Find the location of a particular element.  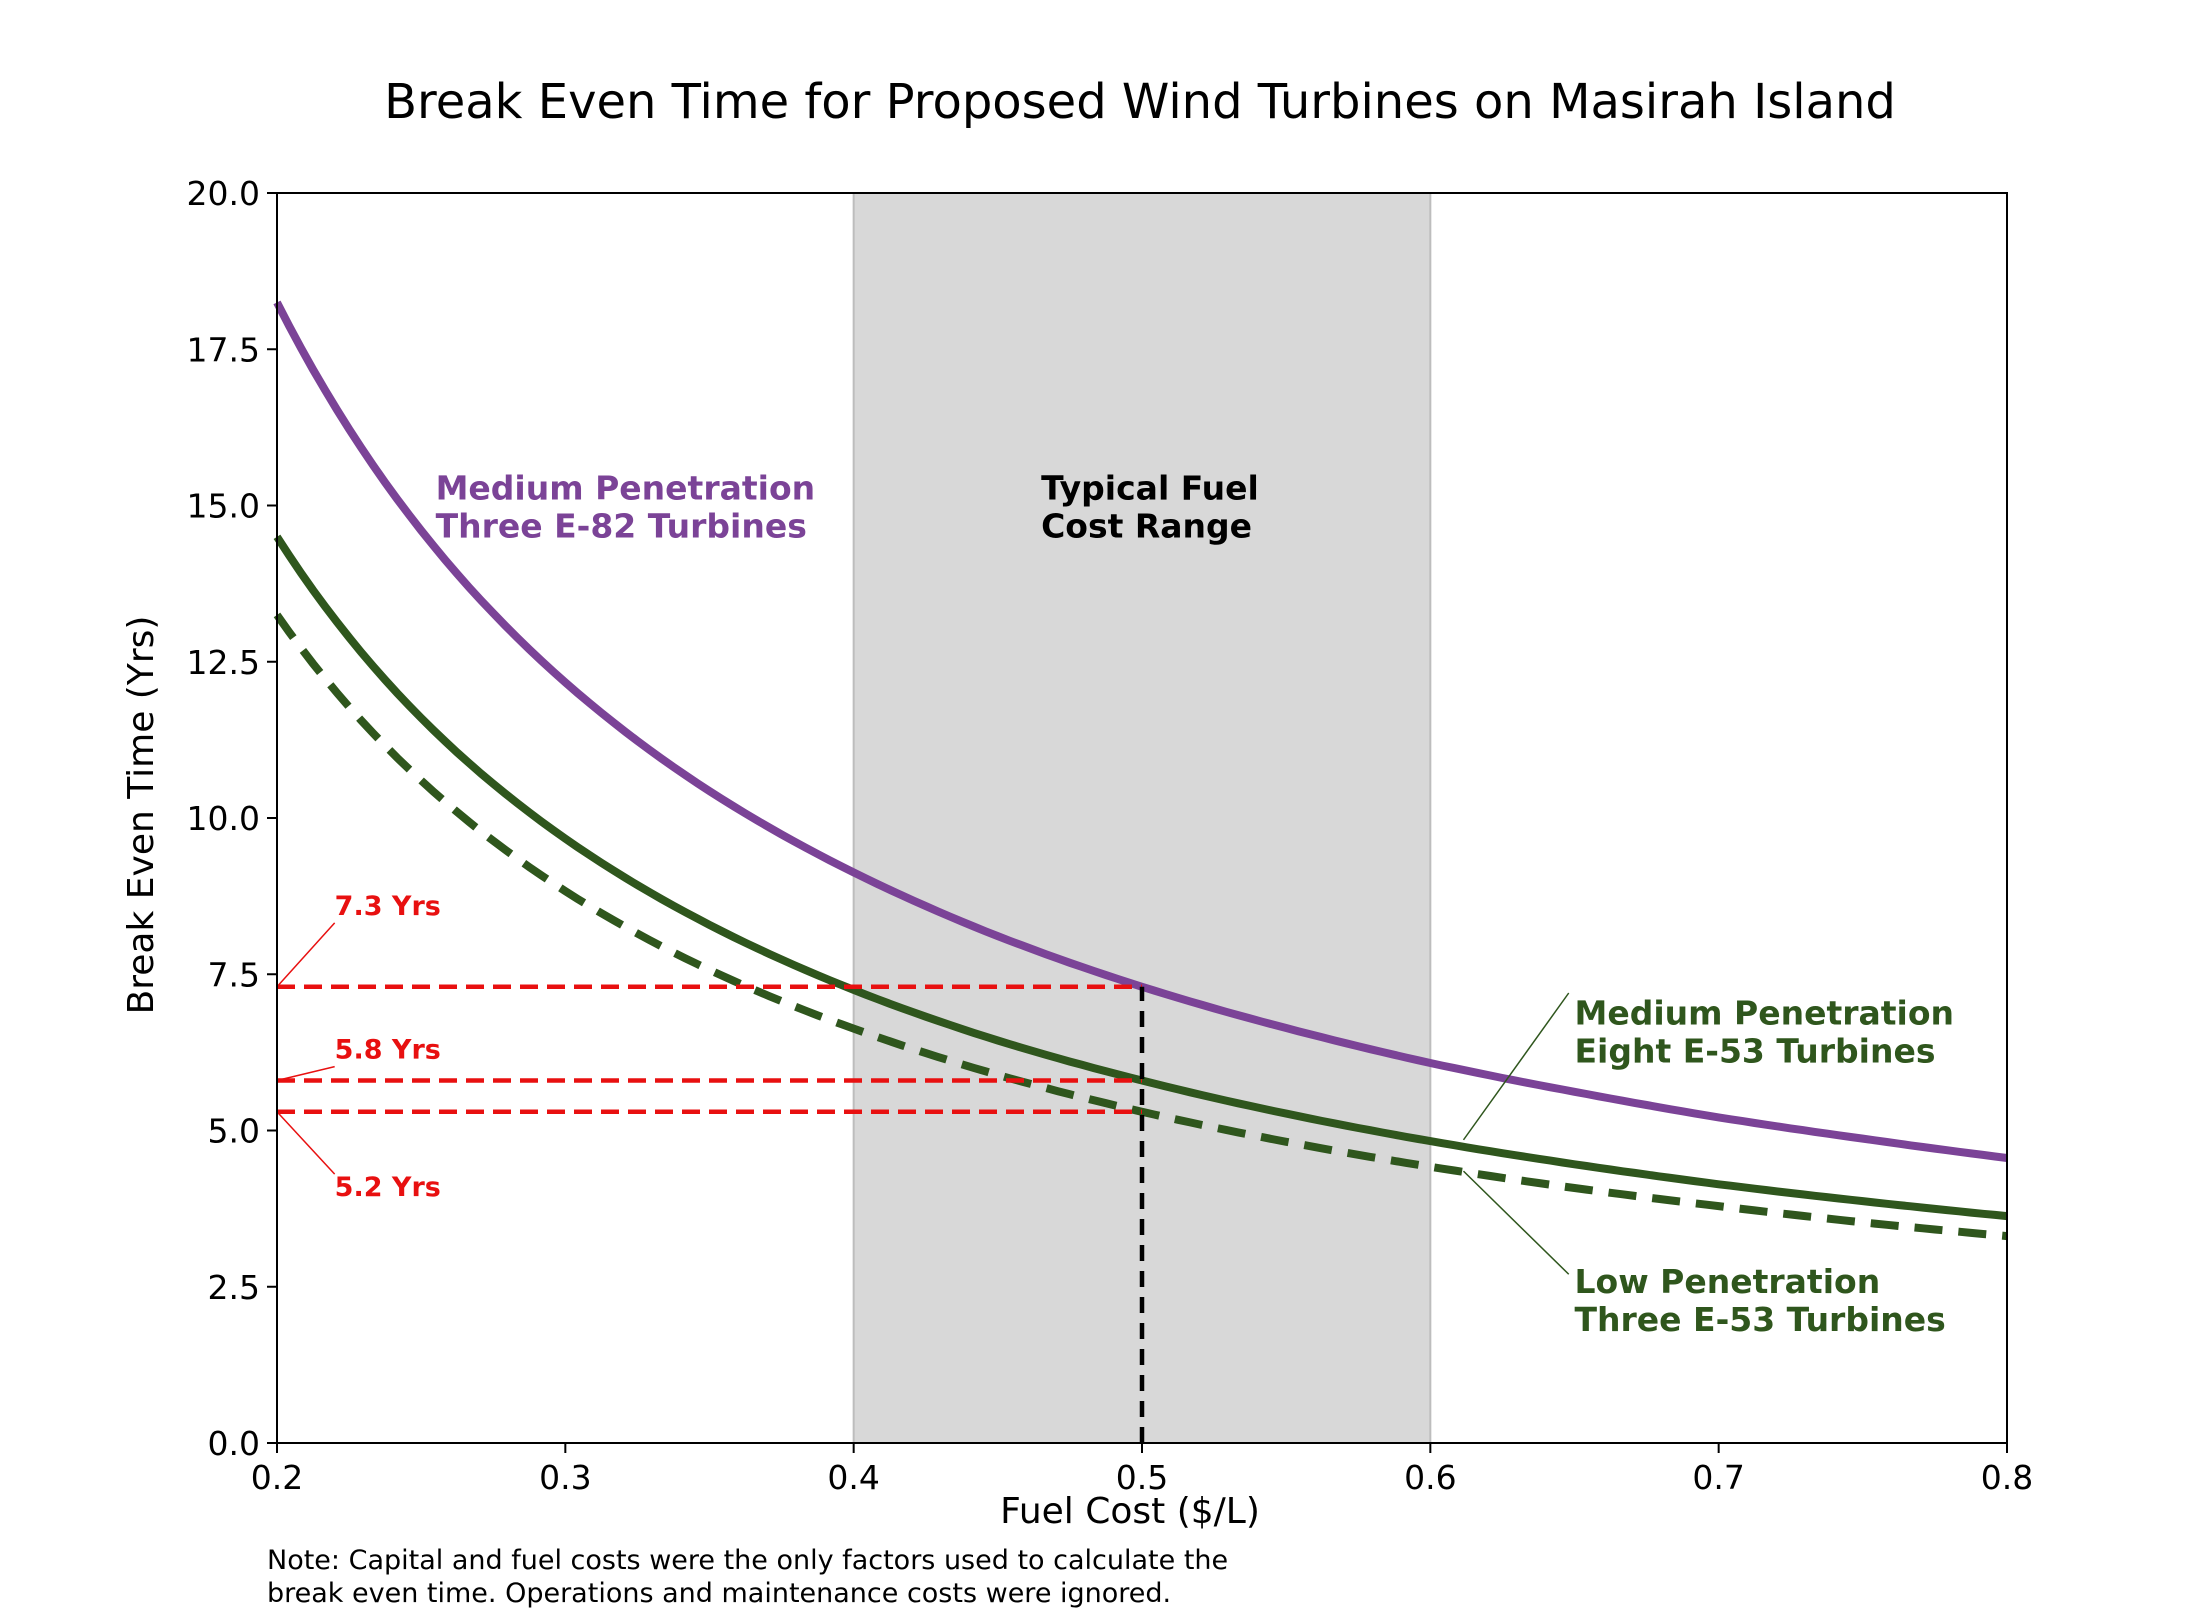

y-tick-label: 10.0 is located at coordinates (223, 818).